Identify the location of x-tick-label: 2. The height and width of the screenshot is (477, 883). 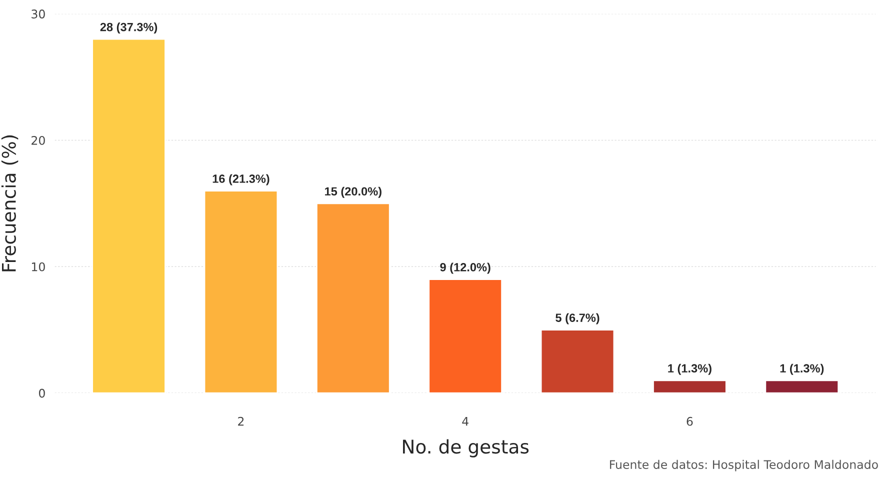
(241, 421).